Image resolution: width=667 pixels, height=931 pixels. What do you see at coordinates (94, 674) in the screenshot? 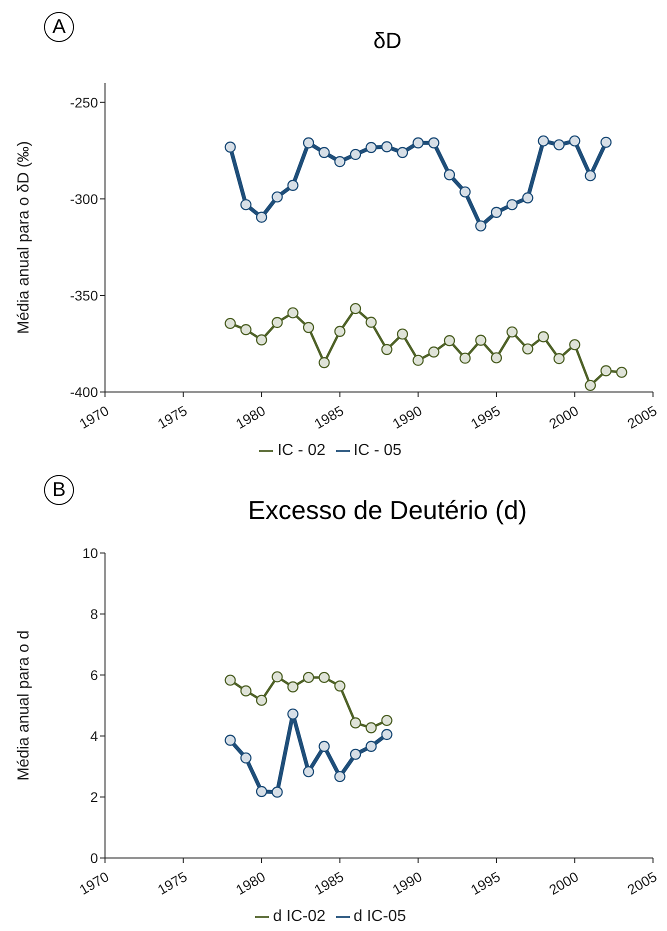
I see `y-tick-label: 6` at bounding box center [94, 674].